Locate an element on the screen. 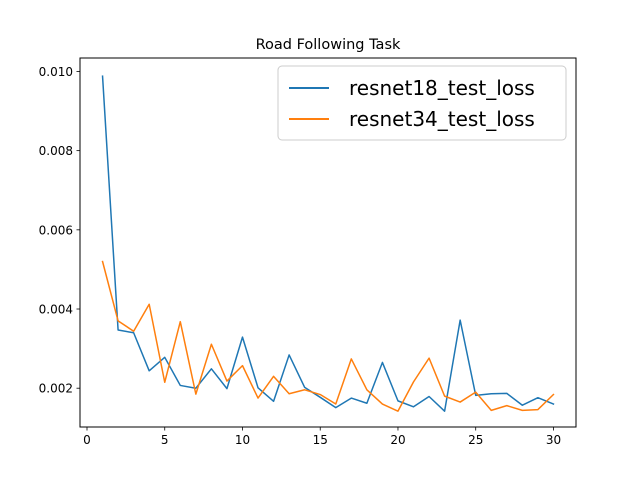  x-axis: 0 5 10 15 20 25 30 is located at coordinates (322, 437).